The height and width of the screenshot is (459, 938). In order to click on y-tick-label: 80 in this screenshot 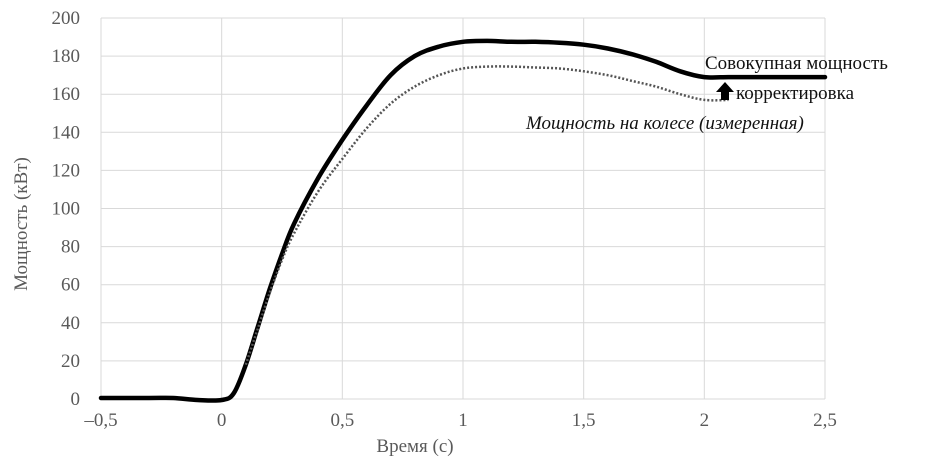, I will do `click(70, 247)`.